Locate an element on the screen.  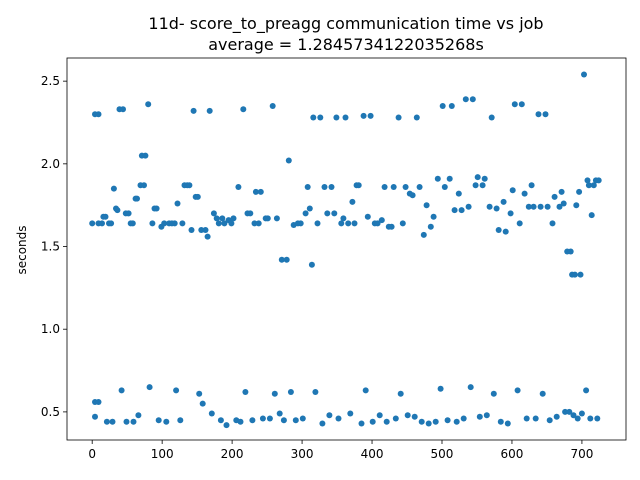
y-tick-label: 2.0 is located at coordinates (50, 164).